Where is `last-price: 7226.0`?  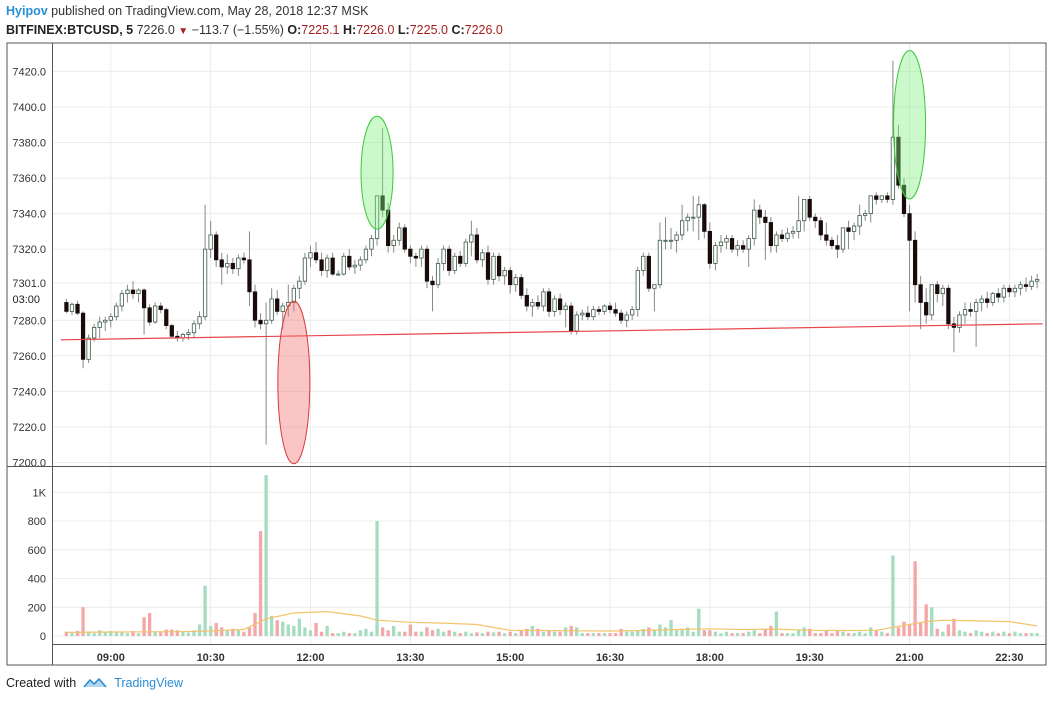
last-price: 7226.0 is located at coordinates (155, 30).